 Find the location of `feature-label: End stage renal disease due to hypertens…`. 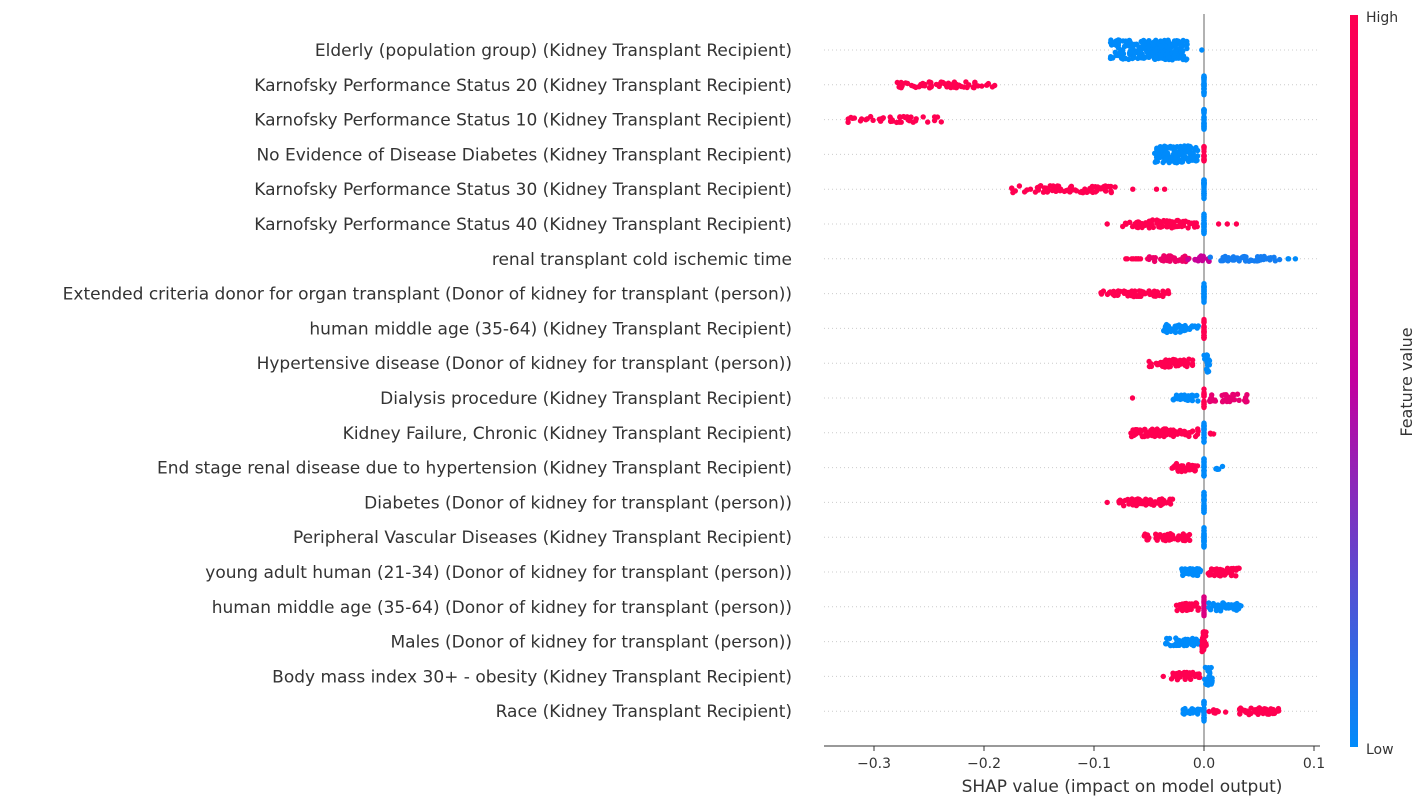

feature-label: End stage renal disease due to hypertens… is located at coordinates (474, 469).